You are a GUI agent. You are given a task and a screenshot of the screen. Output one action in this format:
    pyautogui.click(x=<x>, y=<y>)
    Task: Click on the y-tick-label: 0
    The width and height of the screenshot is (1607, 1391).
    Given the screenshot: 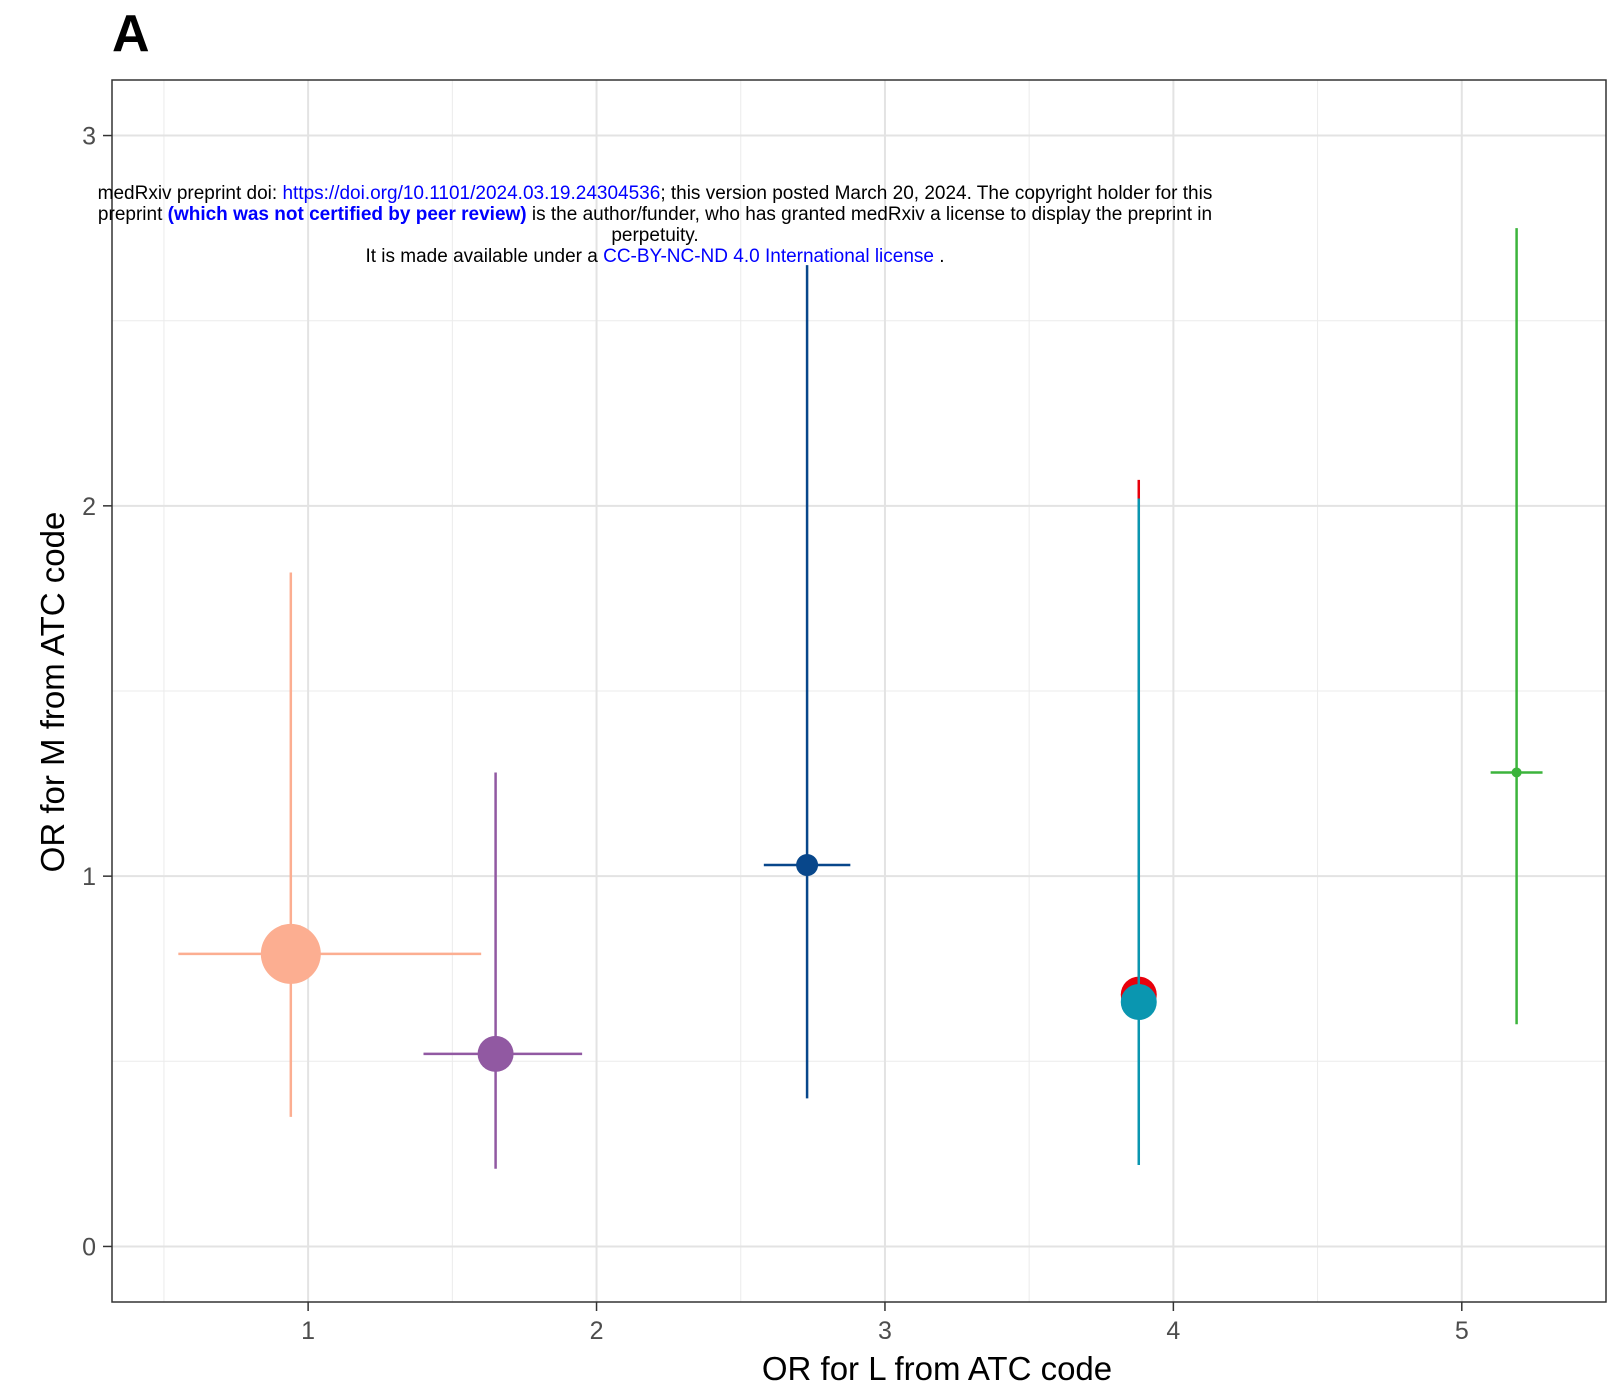 What is the action you would take?
    pyautogui.click(x=89, y=1247)
    